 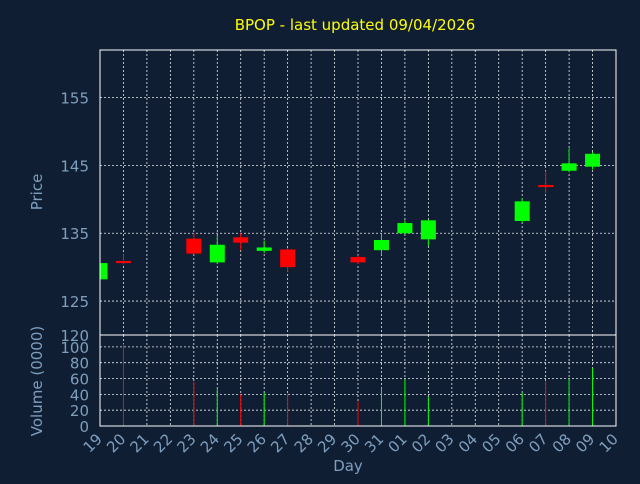 I want to click on volume-tick-label: 0, so click(x=84, y=427).